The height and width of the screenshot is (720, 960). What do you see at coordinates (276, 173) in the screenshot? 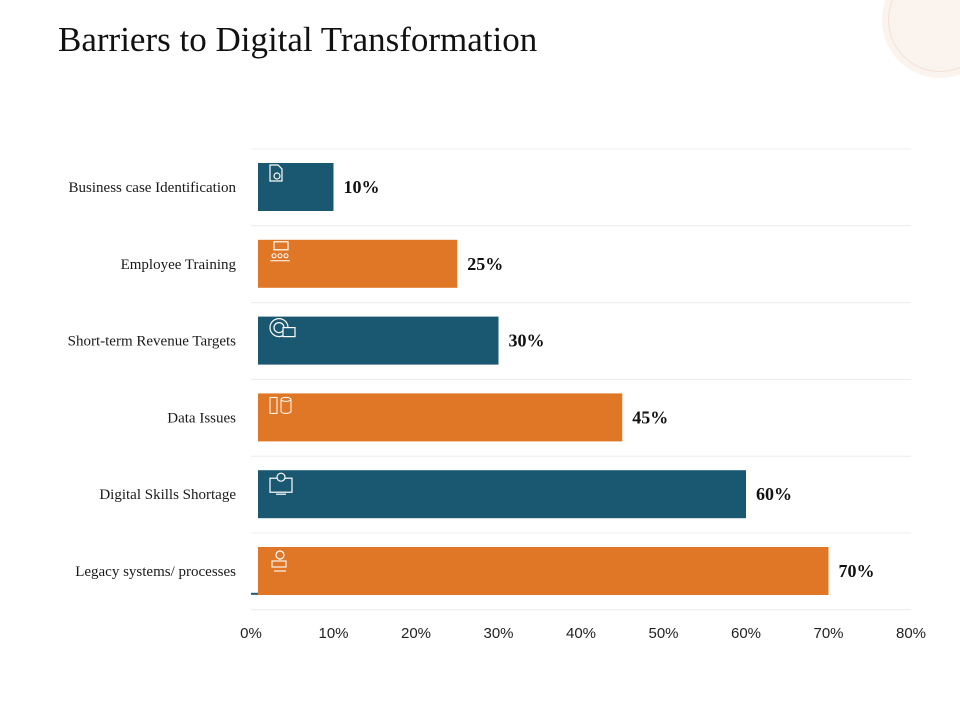
I see `document-search-icon` at bounding box center [276, 173].